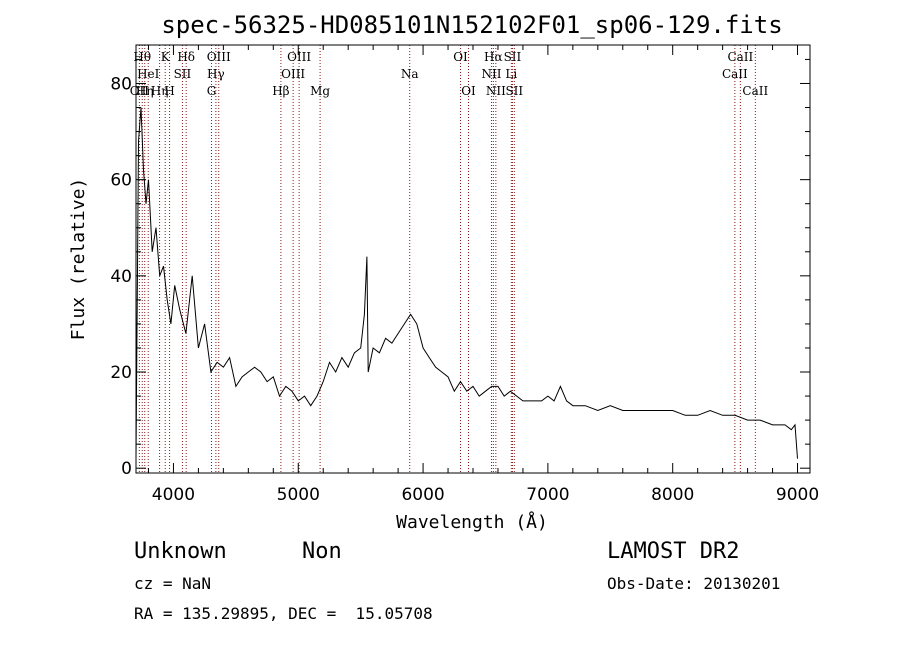 Image resolution: width=900 pixels, height=649 pixels. Describe the element at coordinates (121, 277) in the screenshot. I see `y-tick-label: 40` at that location.